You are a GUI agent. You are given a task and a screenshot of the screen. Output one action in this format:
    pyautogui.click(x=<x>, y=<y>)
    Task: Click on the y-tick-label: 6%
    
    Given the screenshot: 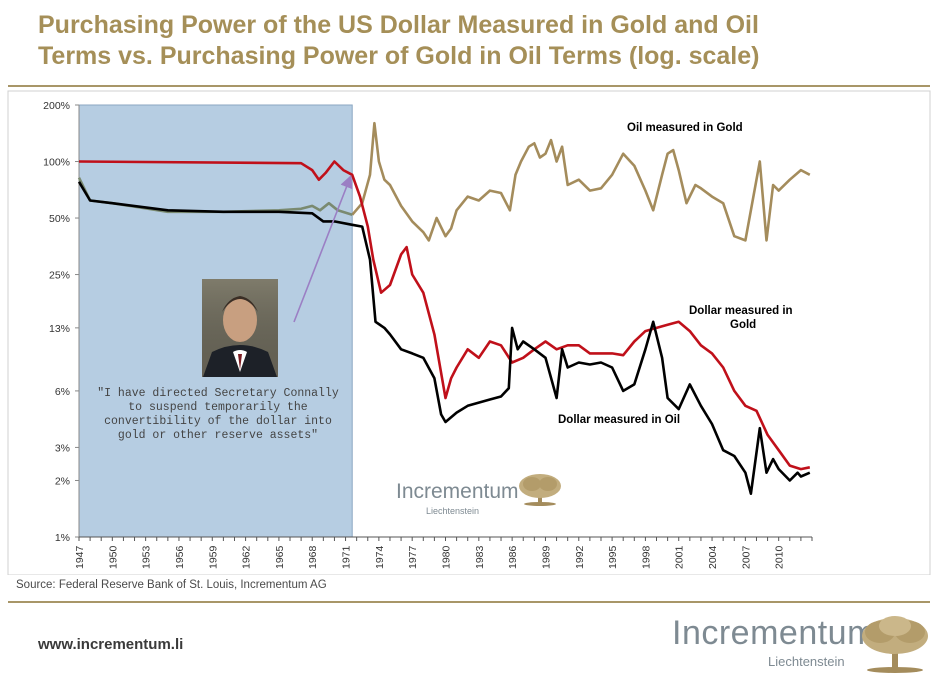 What is the action you would take?
    pyautogui.click(x=62, y=392)
    